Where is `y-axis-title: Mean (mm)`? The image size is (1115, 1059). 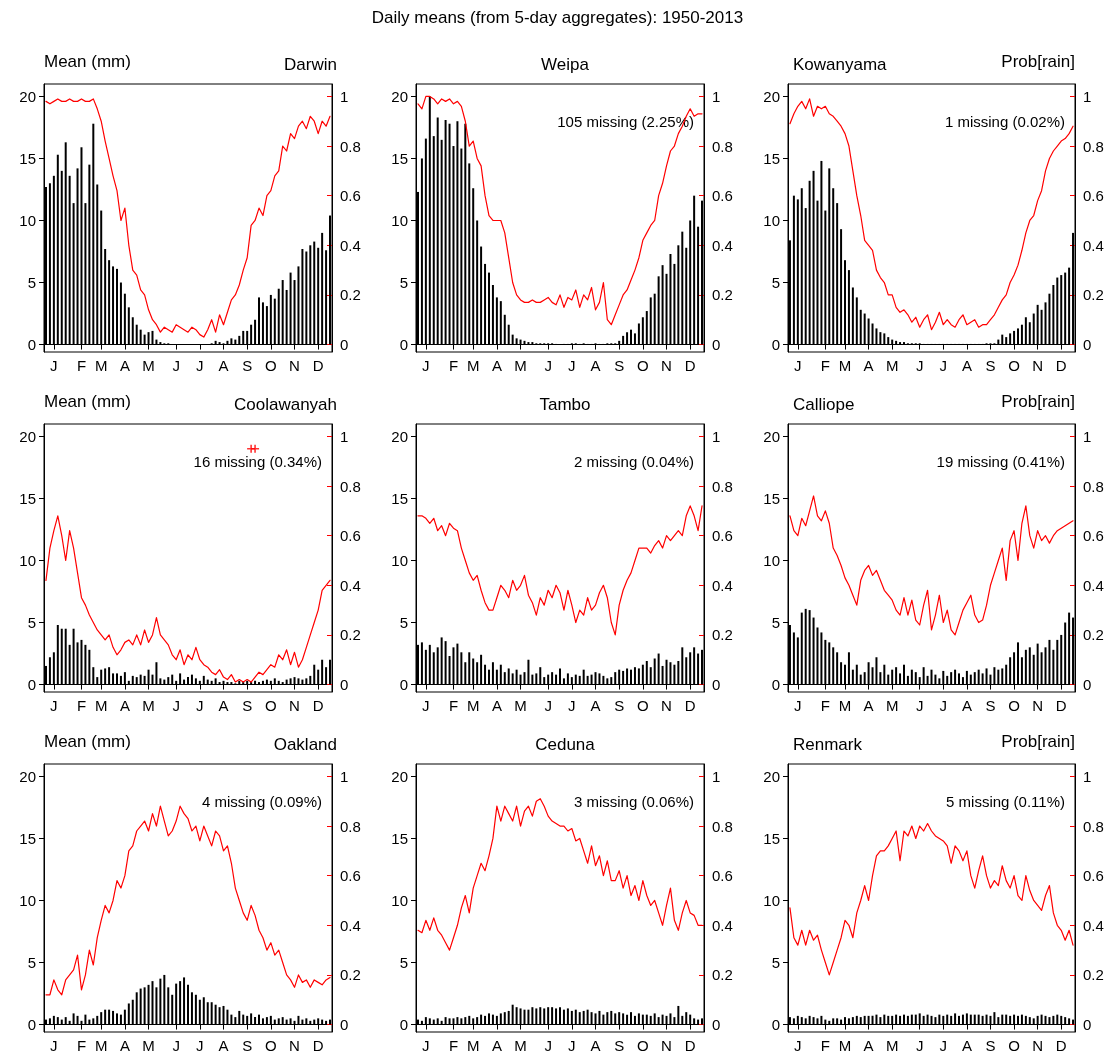 y-axis-title: Mean (mm) is located at coordinates (87, 741).